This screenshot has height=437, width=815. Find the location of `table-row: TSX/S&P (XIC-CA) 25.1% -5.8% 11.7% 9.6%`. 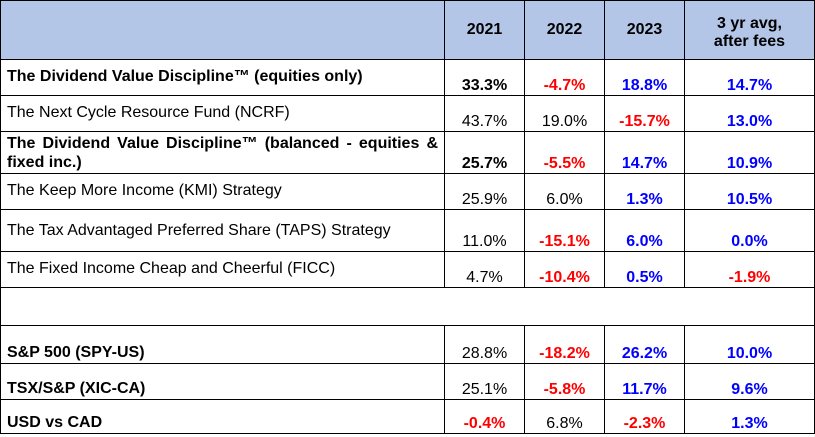

table-row: TSX/S&P (XIC-CA) 25.1% -5.8% 11.7% 9.6% is located at coordinates (407, 381).